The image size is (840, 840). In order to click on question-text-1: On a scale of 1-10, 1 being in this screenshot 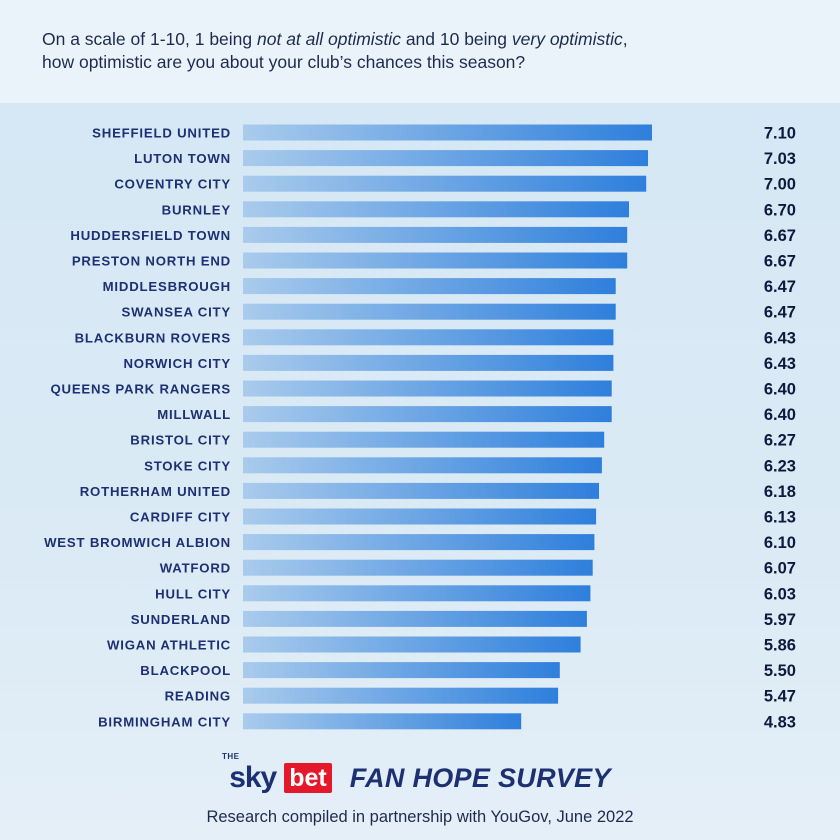, I will do `click(149, 39)`.